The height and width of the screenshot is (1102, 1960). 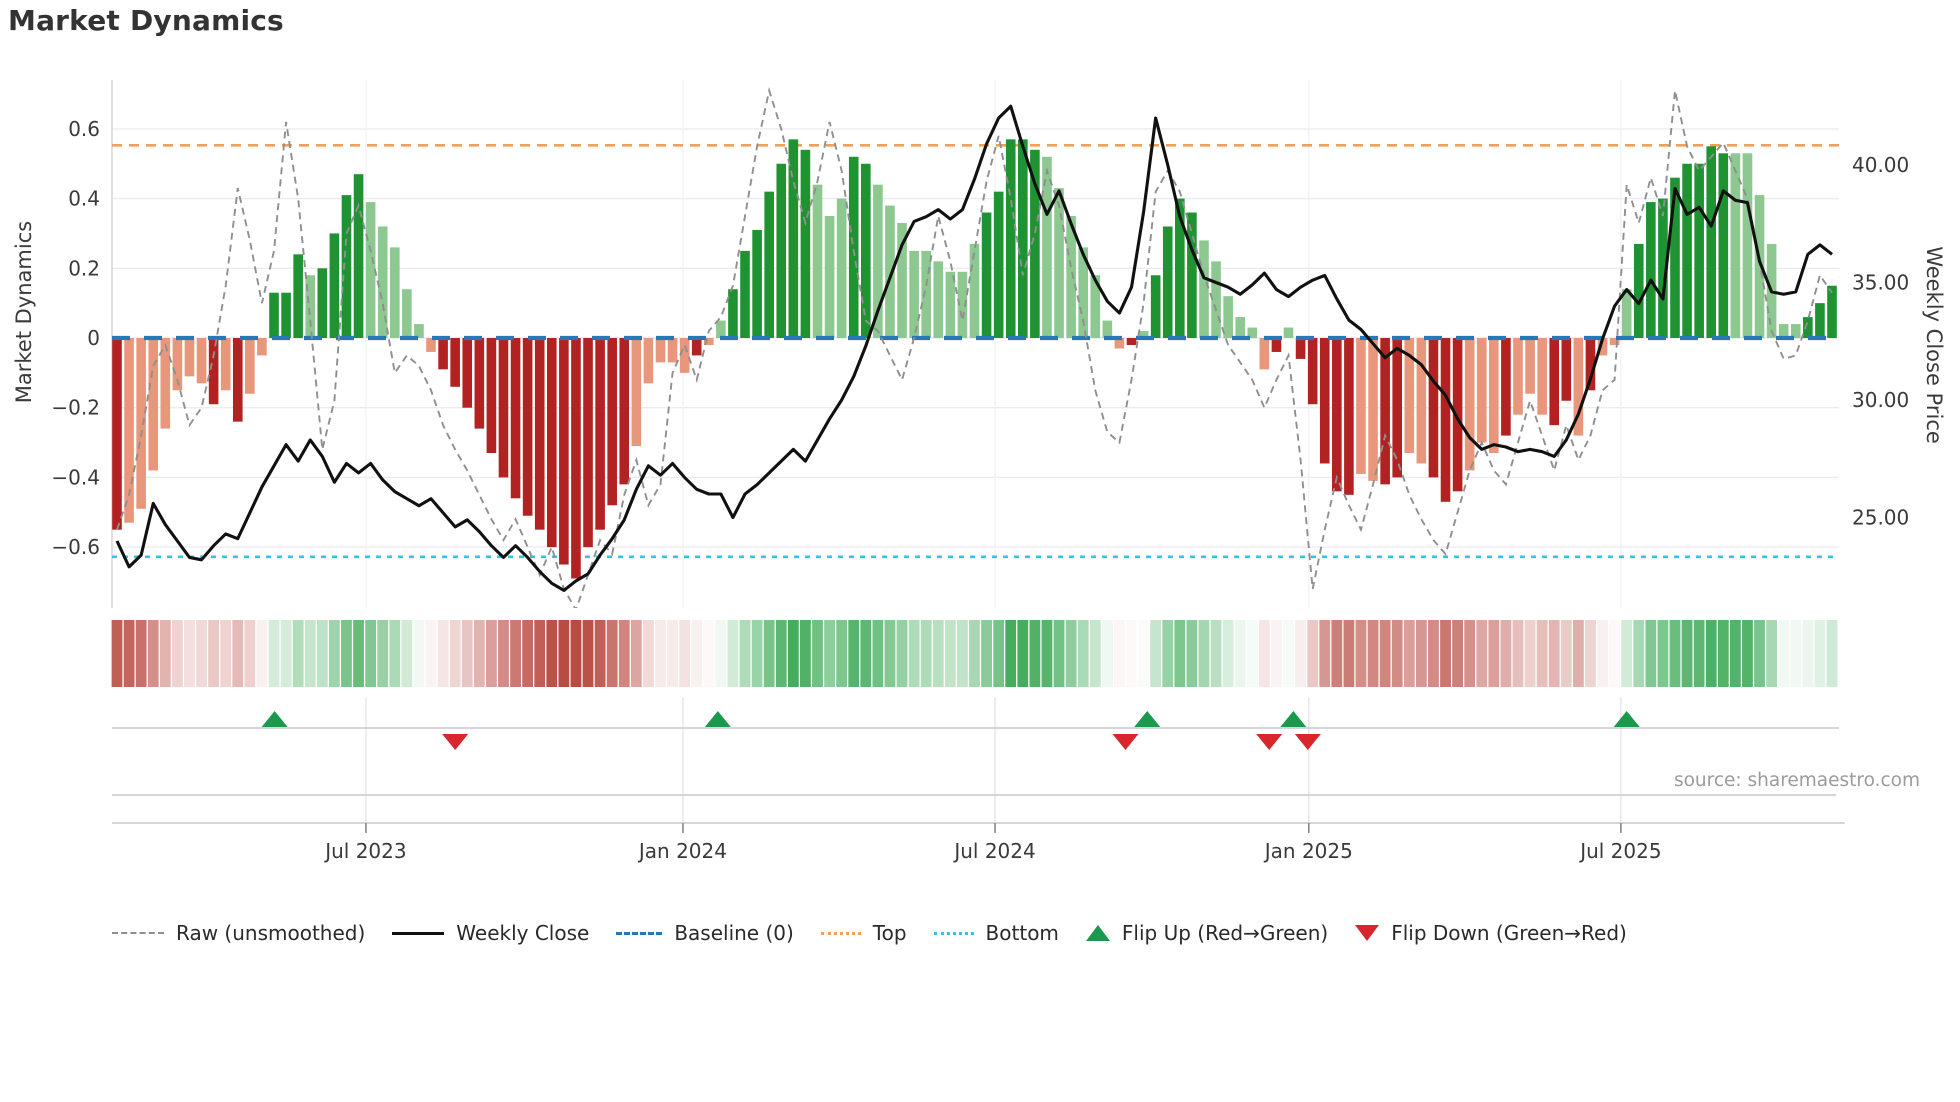 I want to click on x-tick-label: Jan 2025, so click(x=1308, y=851).